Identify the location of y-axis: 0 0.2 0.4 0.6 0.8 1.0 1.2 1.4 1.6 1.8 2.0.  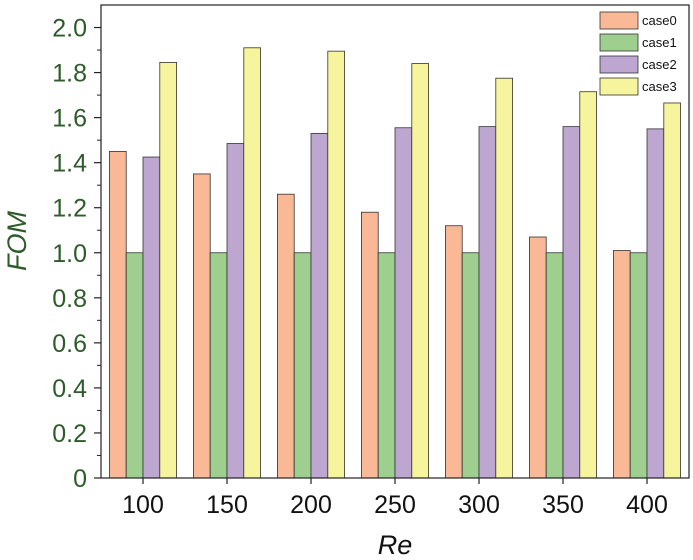
(76, 254).